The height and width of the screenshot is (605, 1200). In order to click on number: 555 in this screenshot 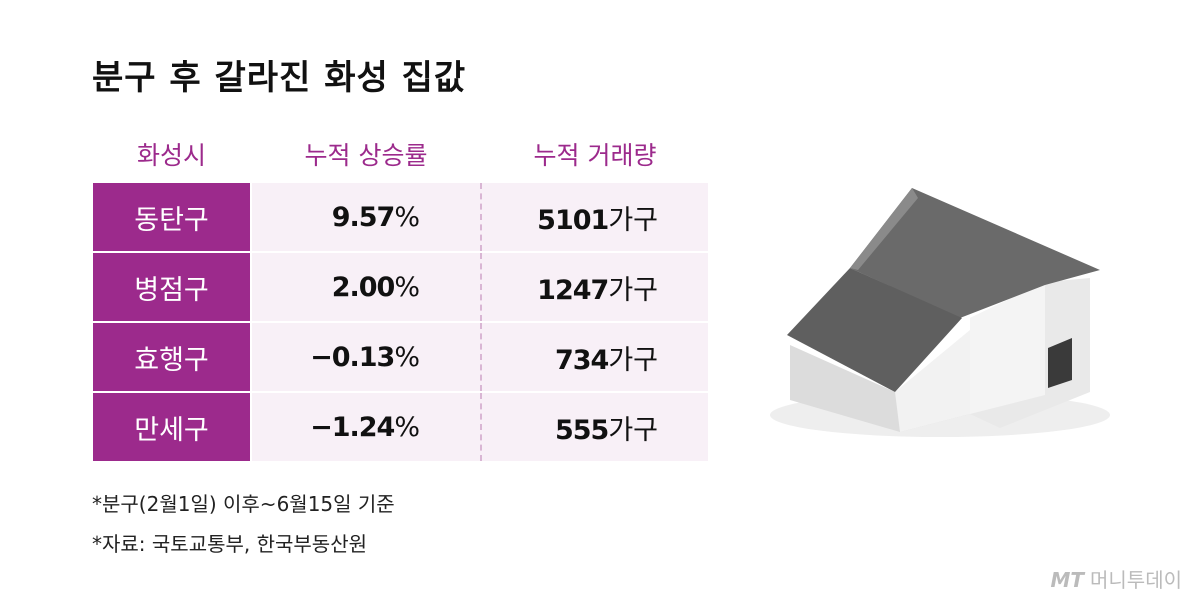, I will do `click(581, 430)`.